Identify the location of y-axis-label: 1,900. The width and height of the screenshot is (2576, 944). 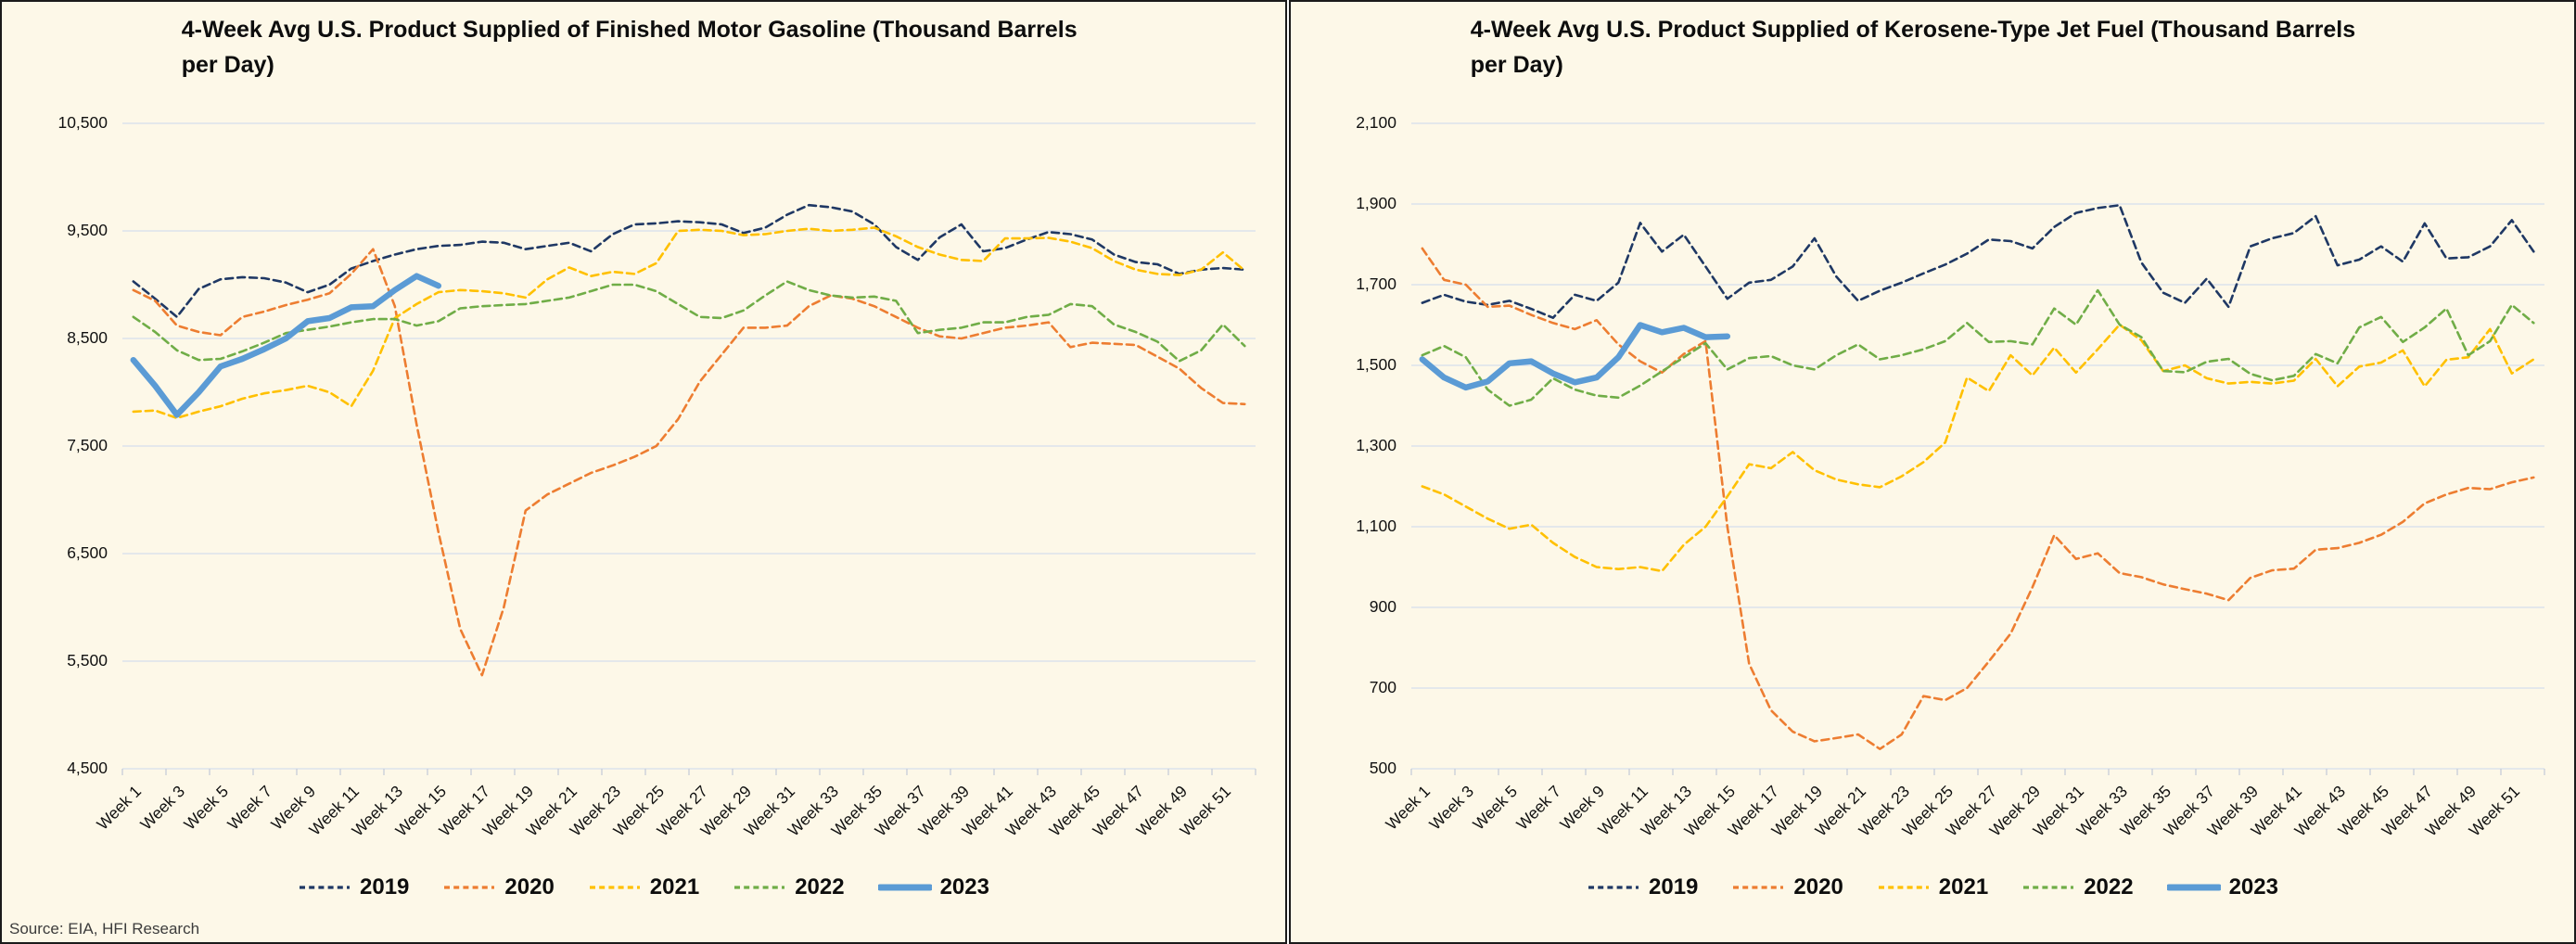
(1376, 203).